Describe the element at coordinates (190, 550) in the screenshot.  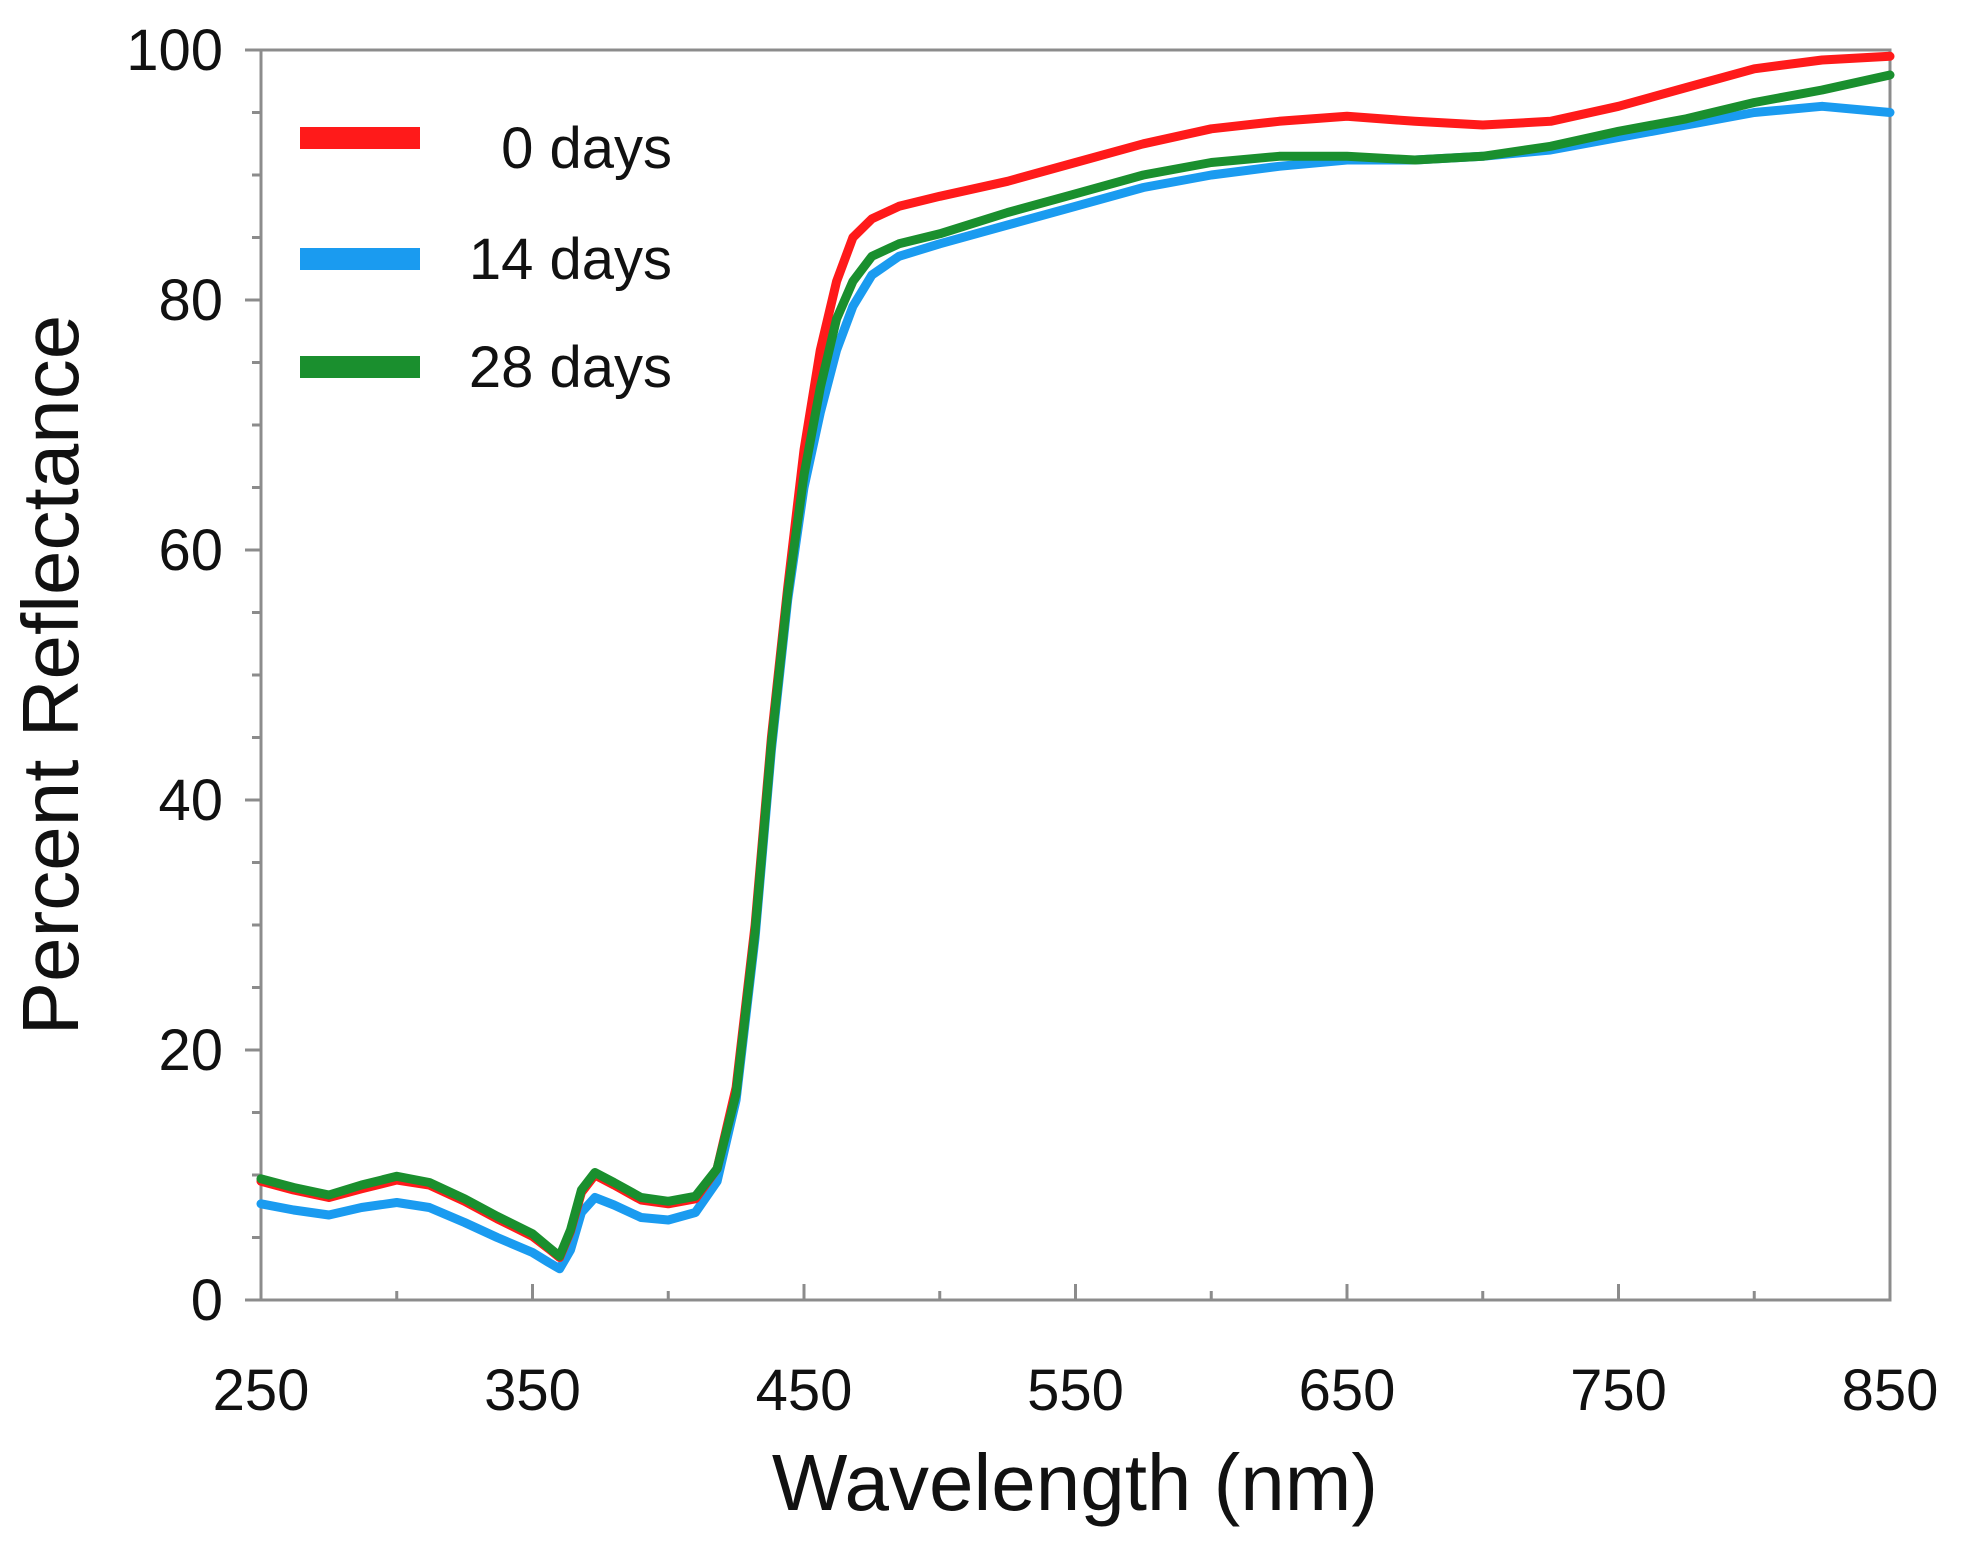
I see `y-tick-label: 60` at that location.